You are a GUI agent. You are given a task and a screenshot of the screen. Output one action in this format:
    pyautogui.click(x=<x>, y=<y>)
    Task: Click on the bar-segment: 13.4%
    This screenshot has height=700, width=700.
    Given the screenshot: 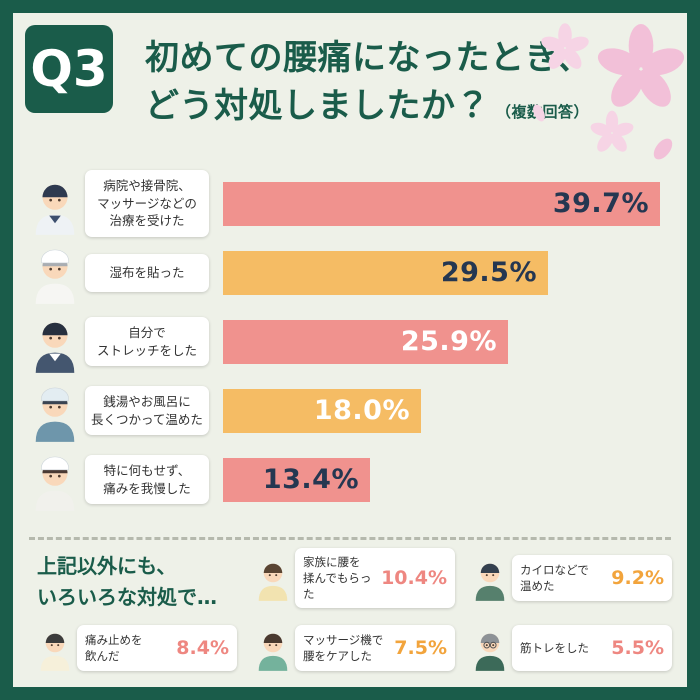 What is the action you would take?
    pyautogui.click(x=296, y=479)
    